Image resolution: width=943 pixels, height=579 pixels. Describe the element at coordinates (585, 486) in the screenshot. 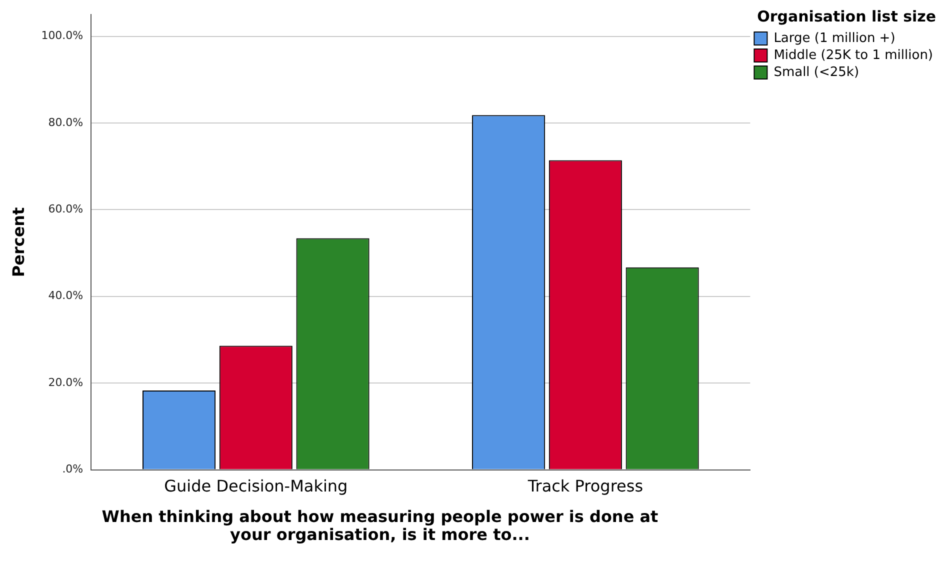

I see `x-tick-label: Track Progress` at that location.